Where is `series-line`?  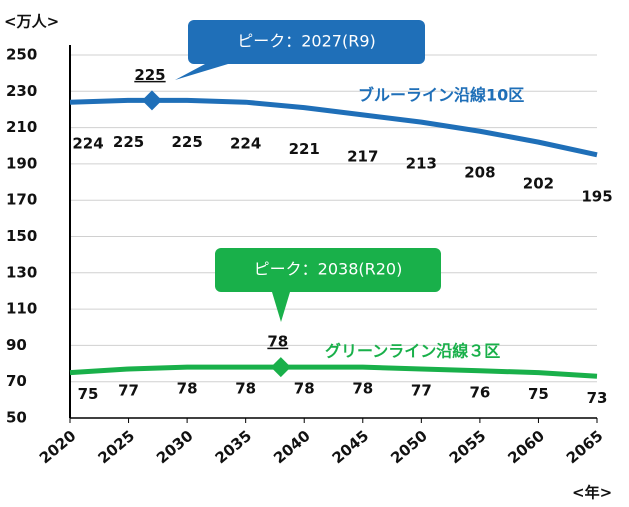
series-line is located at coordinates (333, 371).